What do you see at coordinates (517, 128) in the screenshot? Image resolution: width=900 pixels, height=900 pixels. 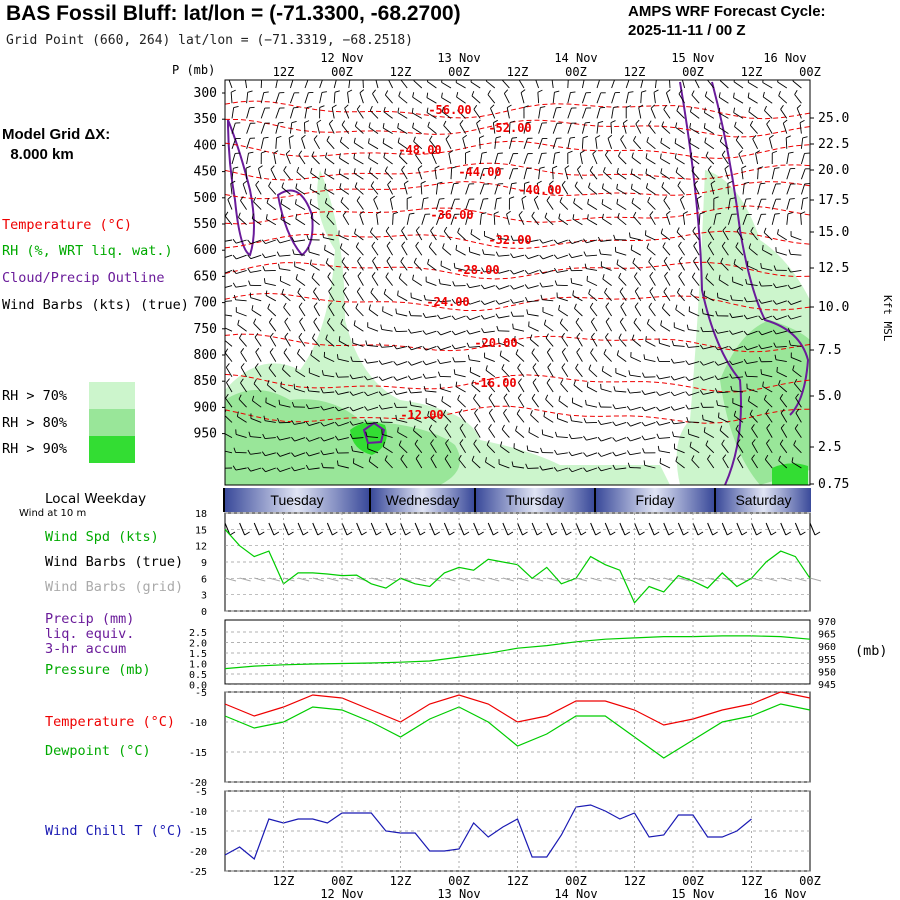 I see `temperature-contour` at bounding box center [517, 128].